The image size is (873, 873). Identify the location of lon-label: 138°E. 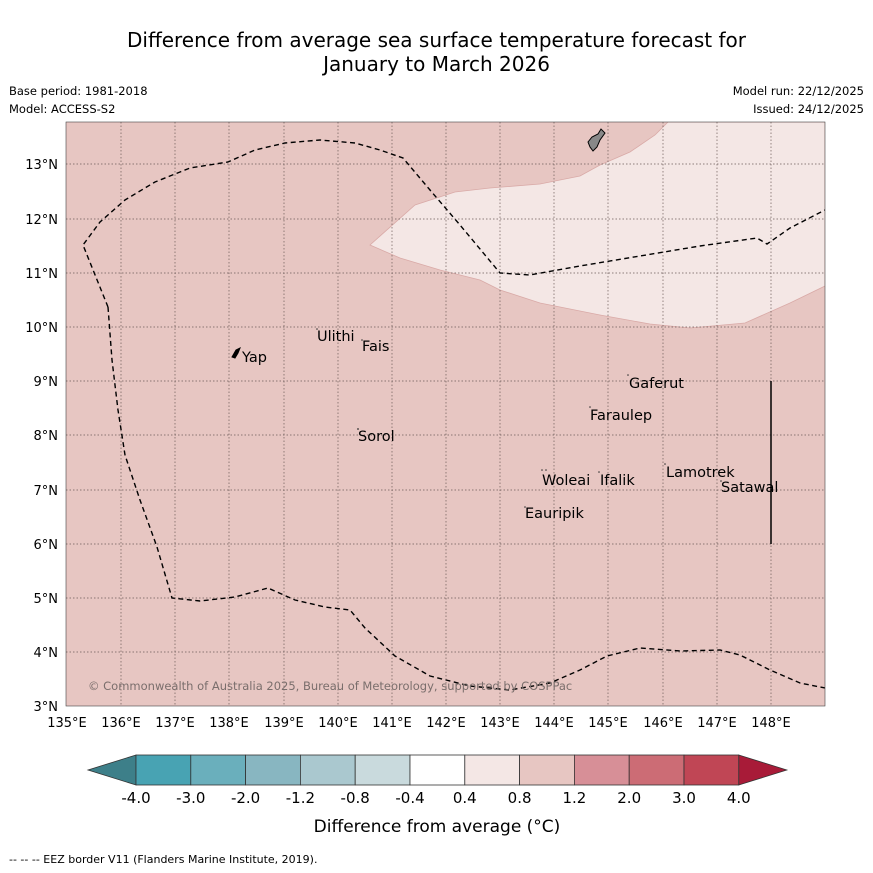
(229, 723).